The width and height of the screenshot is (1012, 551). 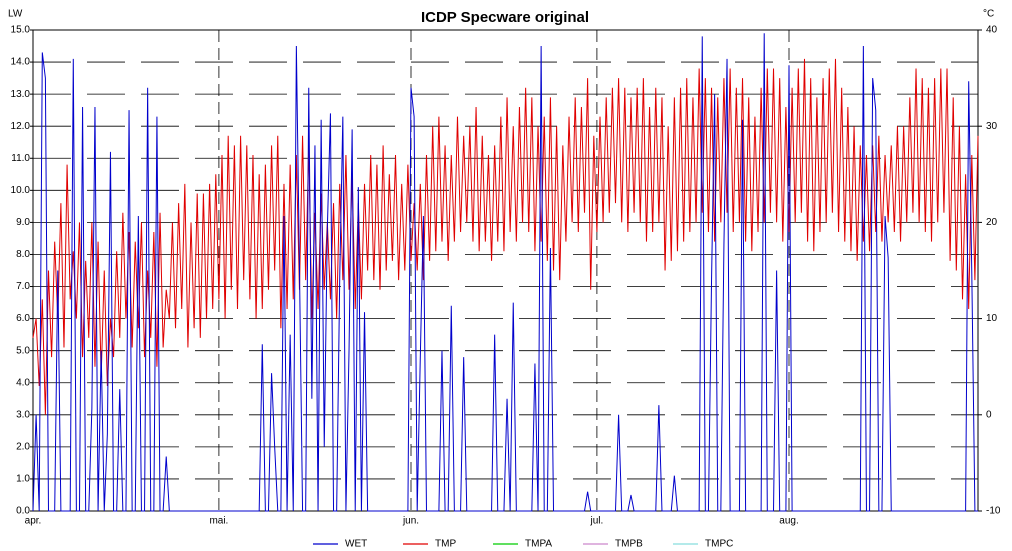 What do you see at coordinates (538, 544) in the screenshot?
I see `legend-label: TMPA` at bounding box center [538, 544].